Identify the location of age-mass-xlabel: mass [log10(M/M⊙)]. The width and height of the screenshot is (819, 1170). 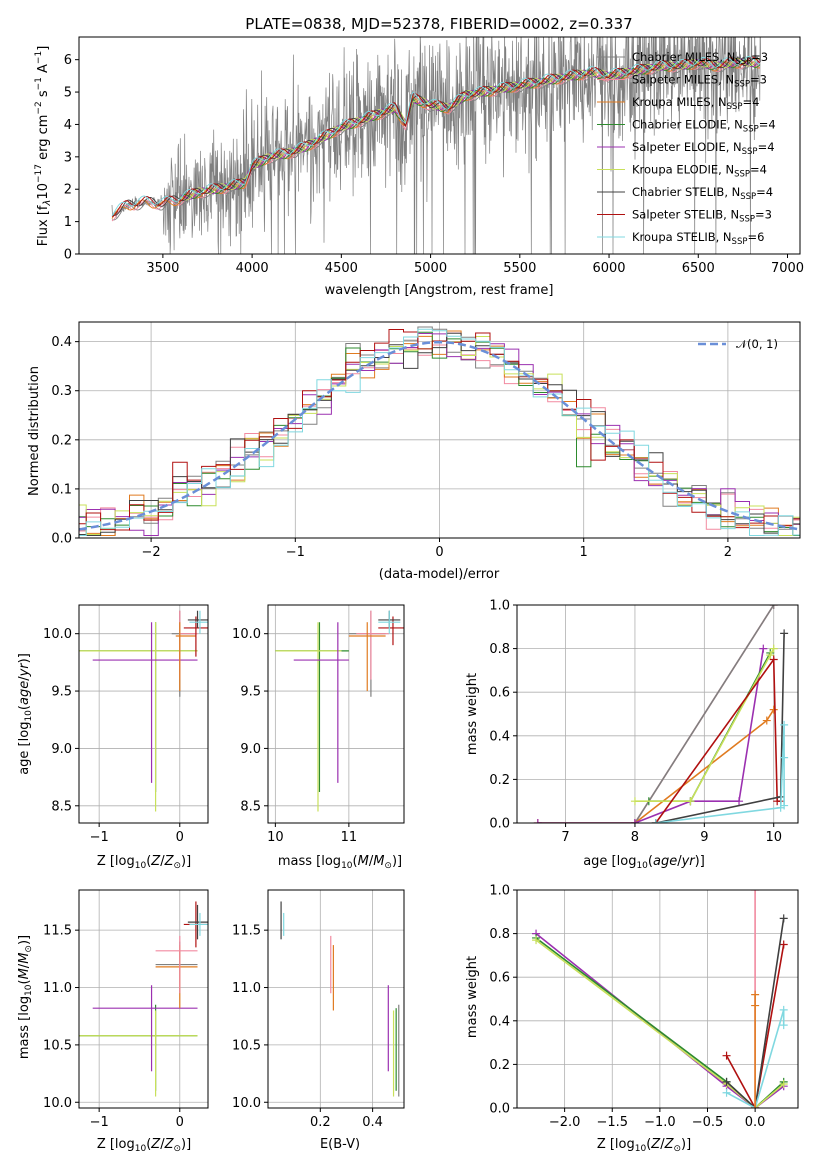
(340, 862).